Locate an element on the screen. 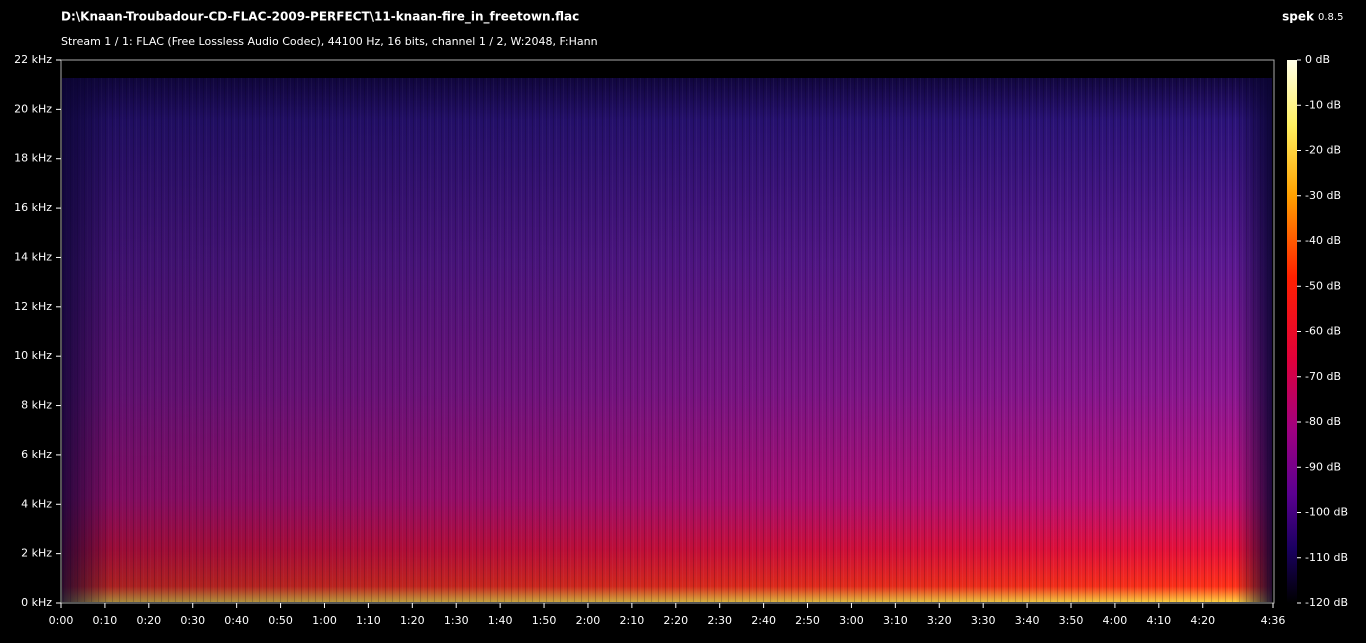 This screenshot has height=643, width=1366. x-tick-label: 3:00 is located at coordinates (851, 620).